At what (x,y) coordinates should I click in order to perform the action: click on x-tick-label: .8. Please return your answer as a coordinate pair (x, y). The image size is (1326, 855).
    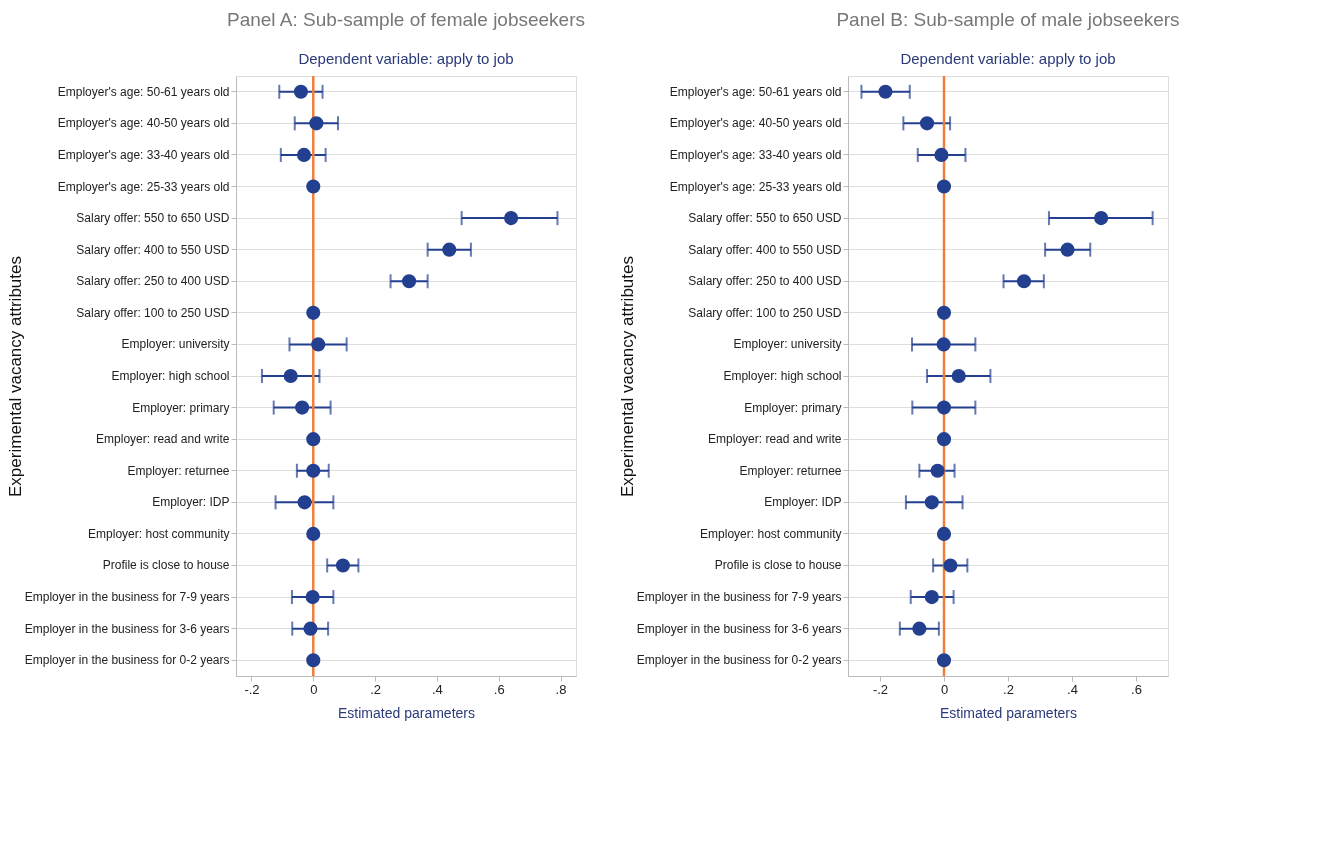
    Looking at the image, I should click on (561, 689).